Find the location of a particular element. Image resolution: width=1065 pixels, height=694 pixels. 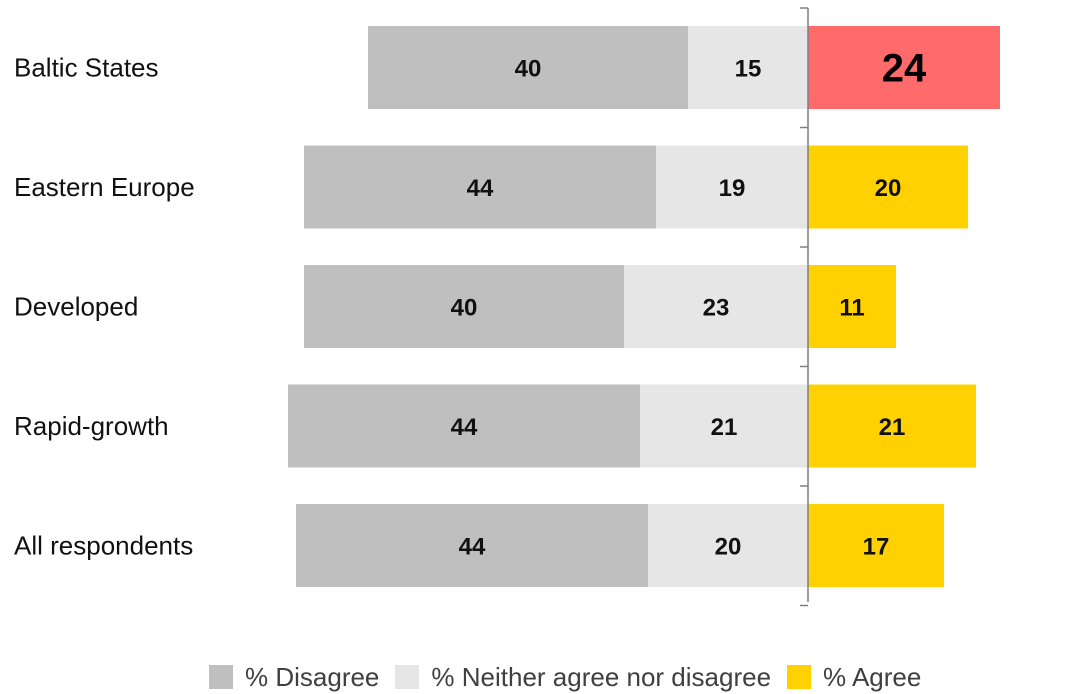

bar-agree-baltic-states is located at coordinates (904, 67).